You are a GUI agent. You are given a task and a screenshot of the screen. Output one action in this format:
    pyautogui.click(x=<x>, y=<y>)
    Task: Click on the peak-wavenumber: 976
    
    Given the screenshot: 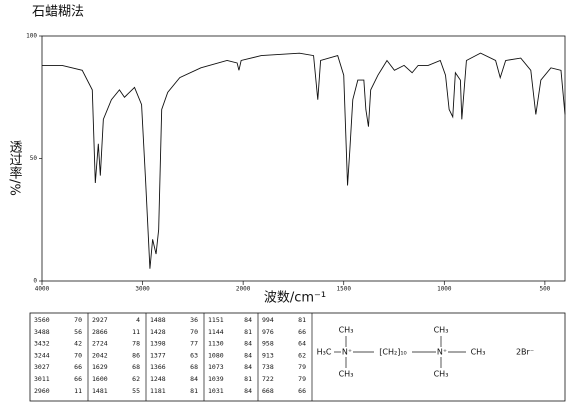 What is the action you would take?
    pyautogui.click(x=268, y=332)
    